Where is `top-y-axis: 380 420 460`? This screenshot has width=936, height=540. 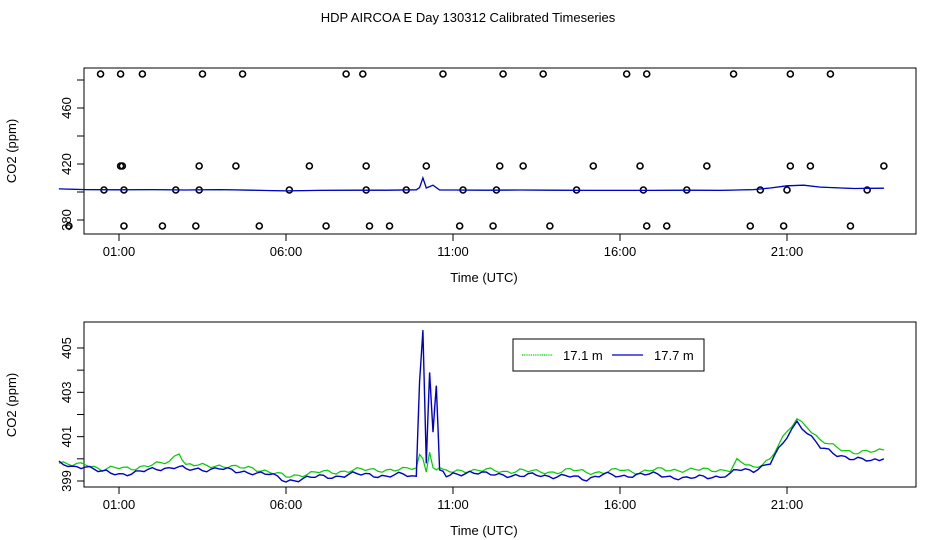
top-y-axis: 380 420 460 is located at coordinates (71, 155).